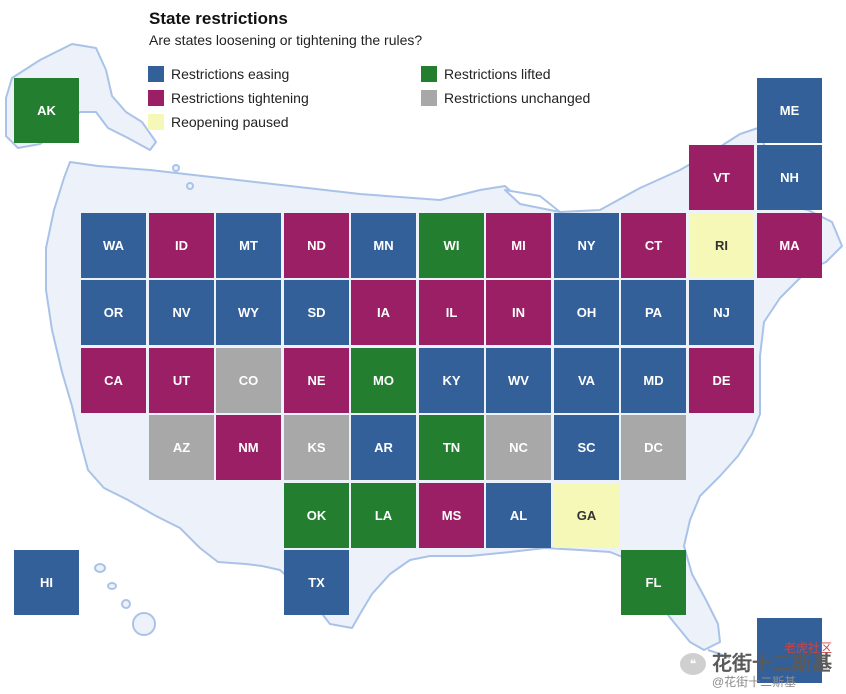 The width and height of the screenshot is (846, 694). Describe the element at coordinates (532, 201) in the screenshot. I see `great-lakes-outline` at that location.